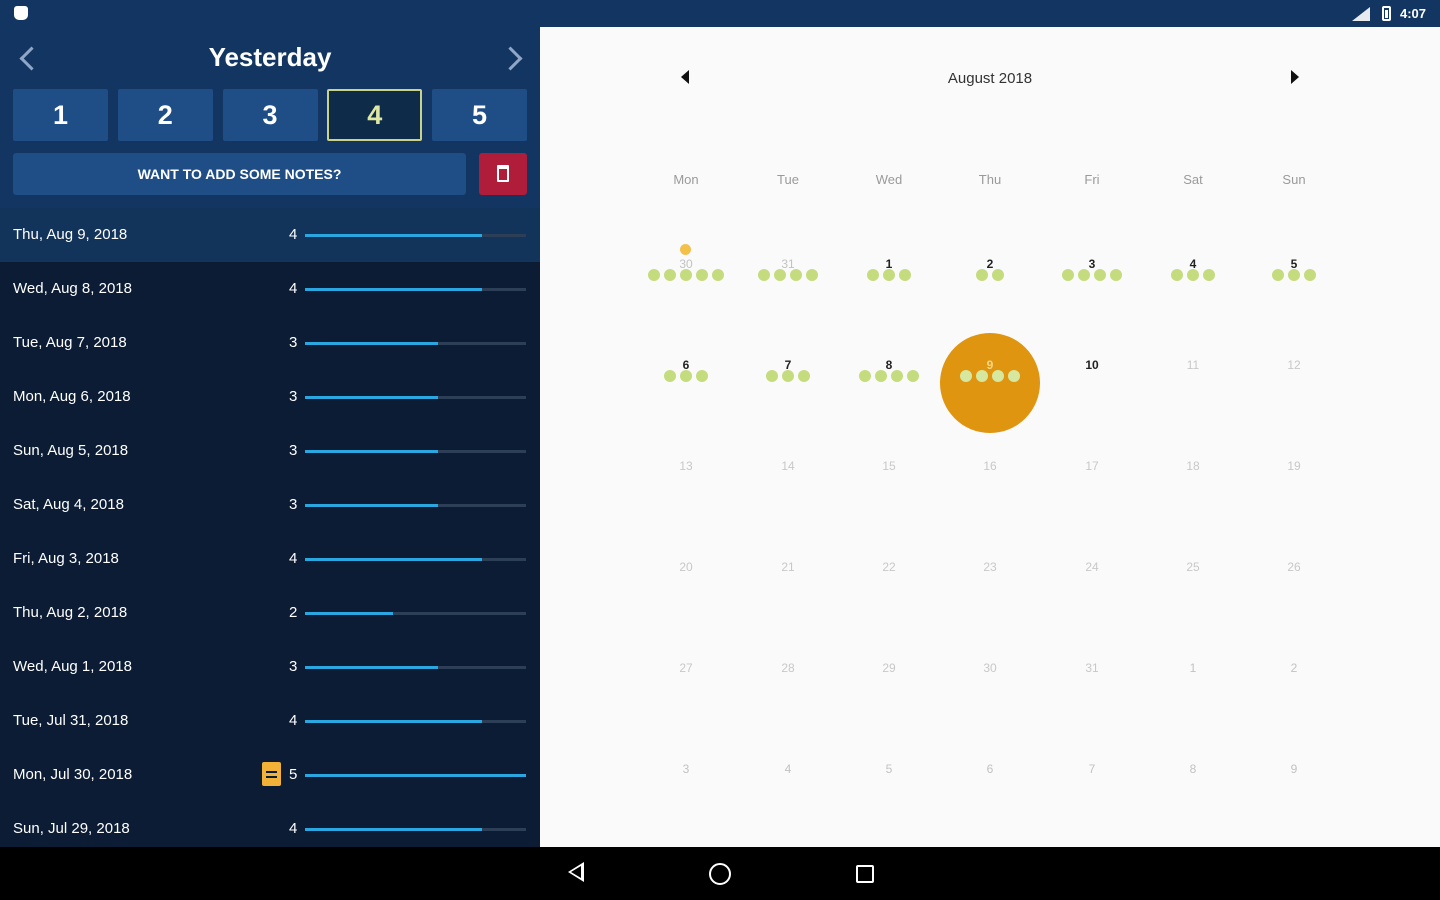  I want to click on calendar-day: 25, so click(1193, 585).